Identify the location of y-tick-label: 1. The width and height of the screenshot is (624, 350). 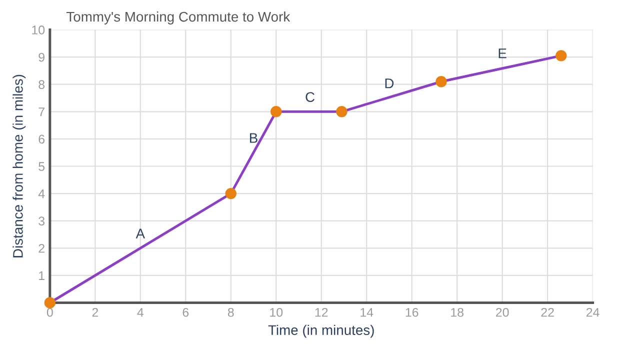
(41, 275).